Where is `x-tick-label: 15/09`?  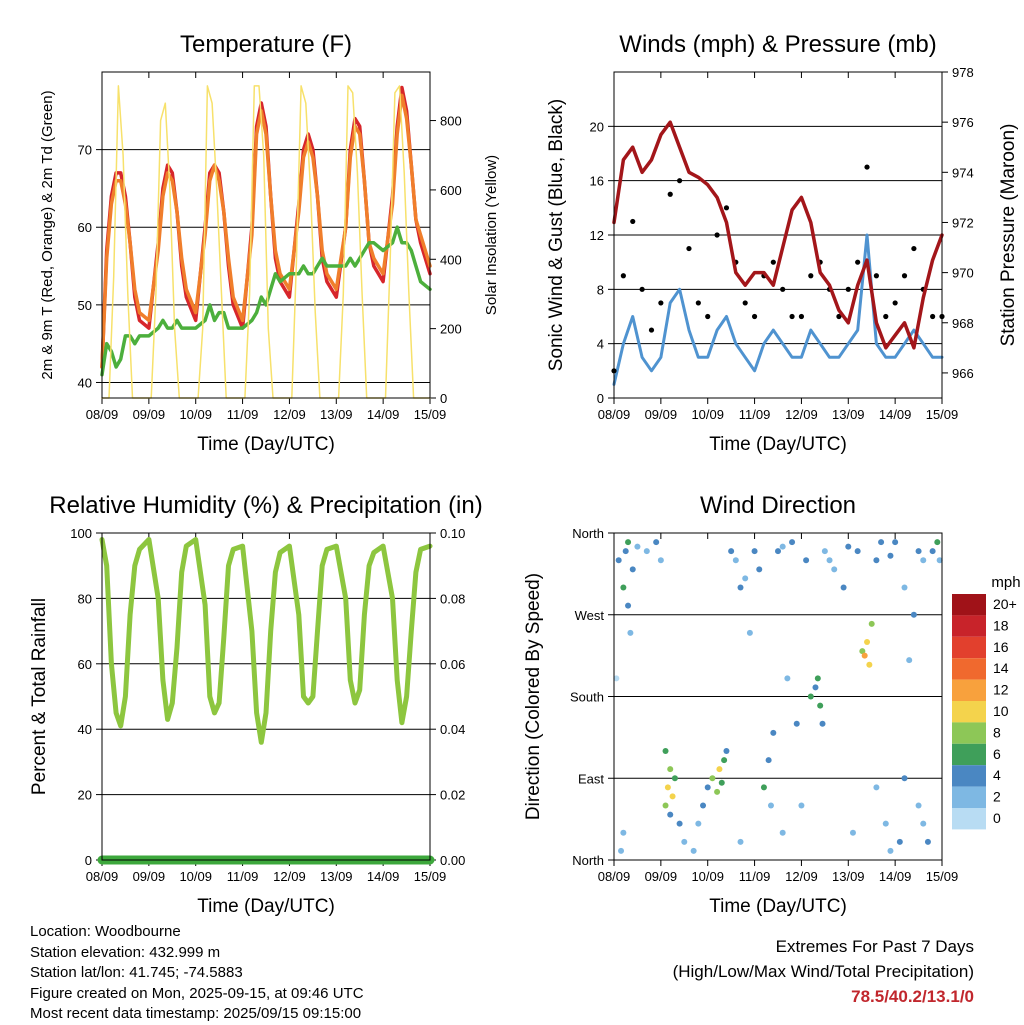 x-tick-label: 15/09 is located at coordinates (942, 876).